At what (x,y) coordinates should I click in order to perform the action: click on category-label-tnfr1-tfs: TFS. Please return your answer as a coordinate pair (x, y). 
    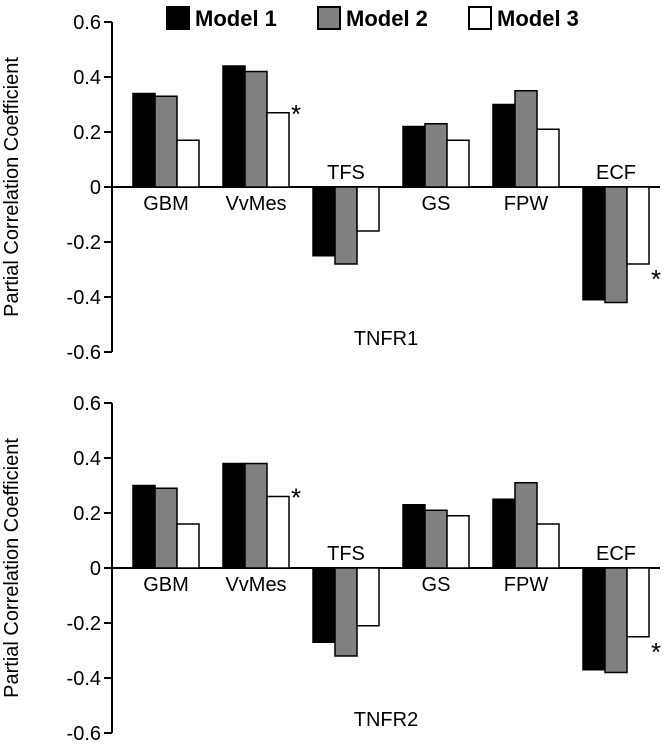
    Looking at the image, I should click on (346, 173).